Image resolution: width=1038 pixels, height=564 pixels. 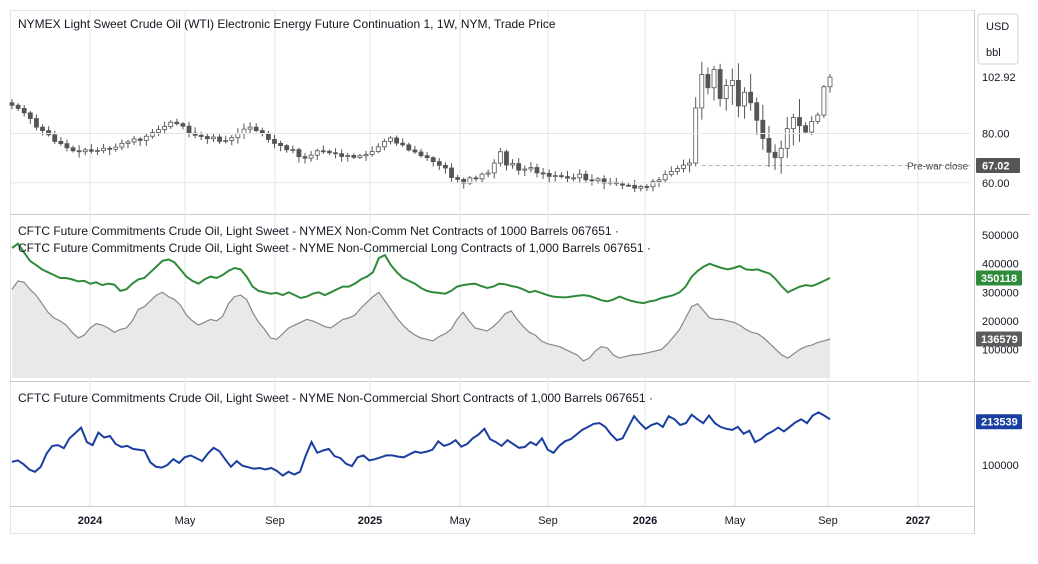 I want to click on cot-axis-ticks: 500000 400000 300000 200000 100000, so click(x=1000, y=293).